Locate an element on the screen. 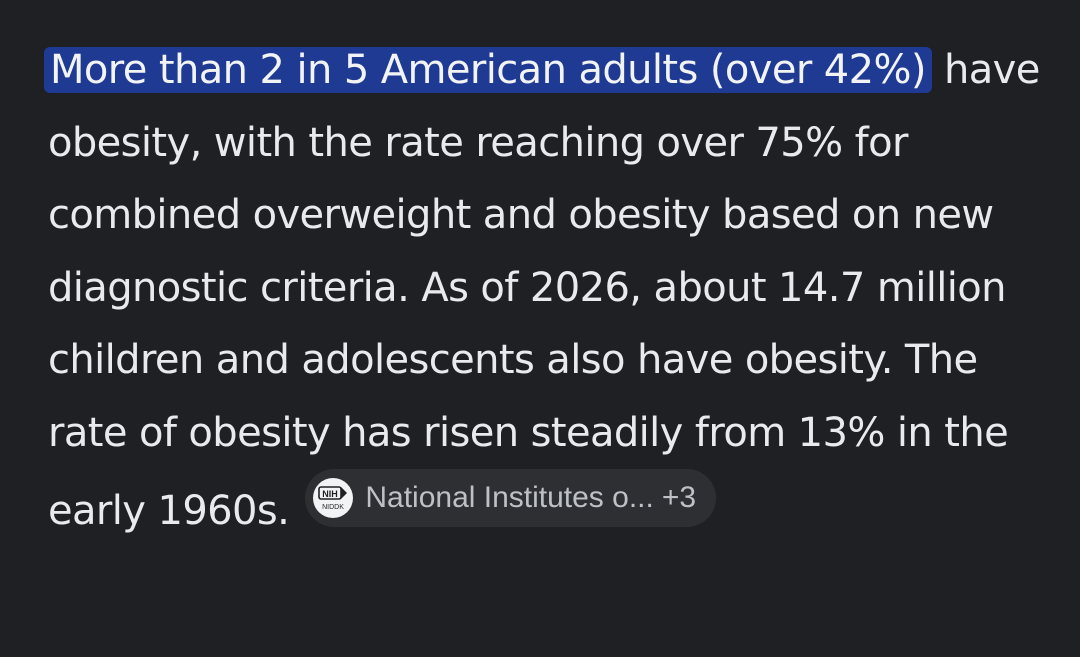 Image resolution: width=1080 pixels, height=657 pixels. source-chip: NIH NIDDK National Institutes o... +3 is located at coordinates (511, 498).